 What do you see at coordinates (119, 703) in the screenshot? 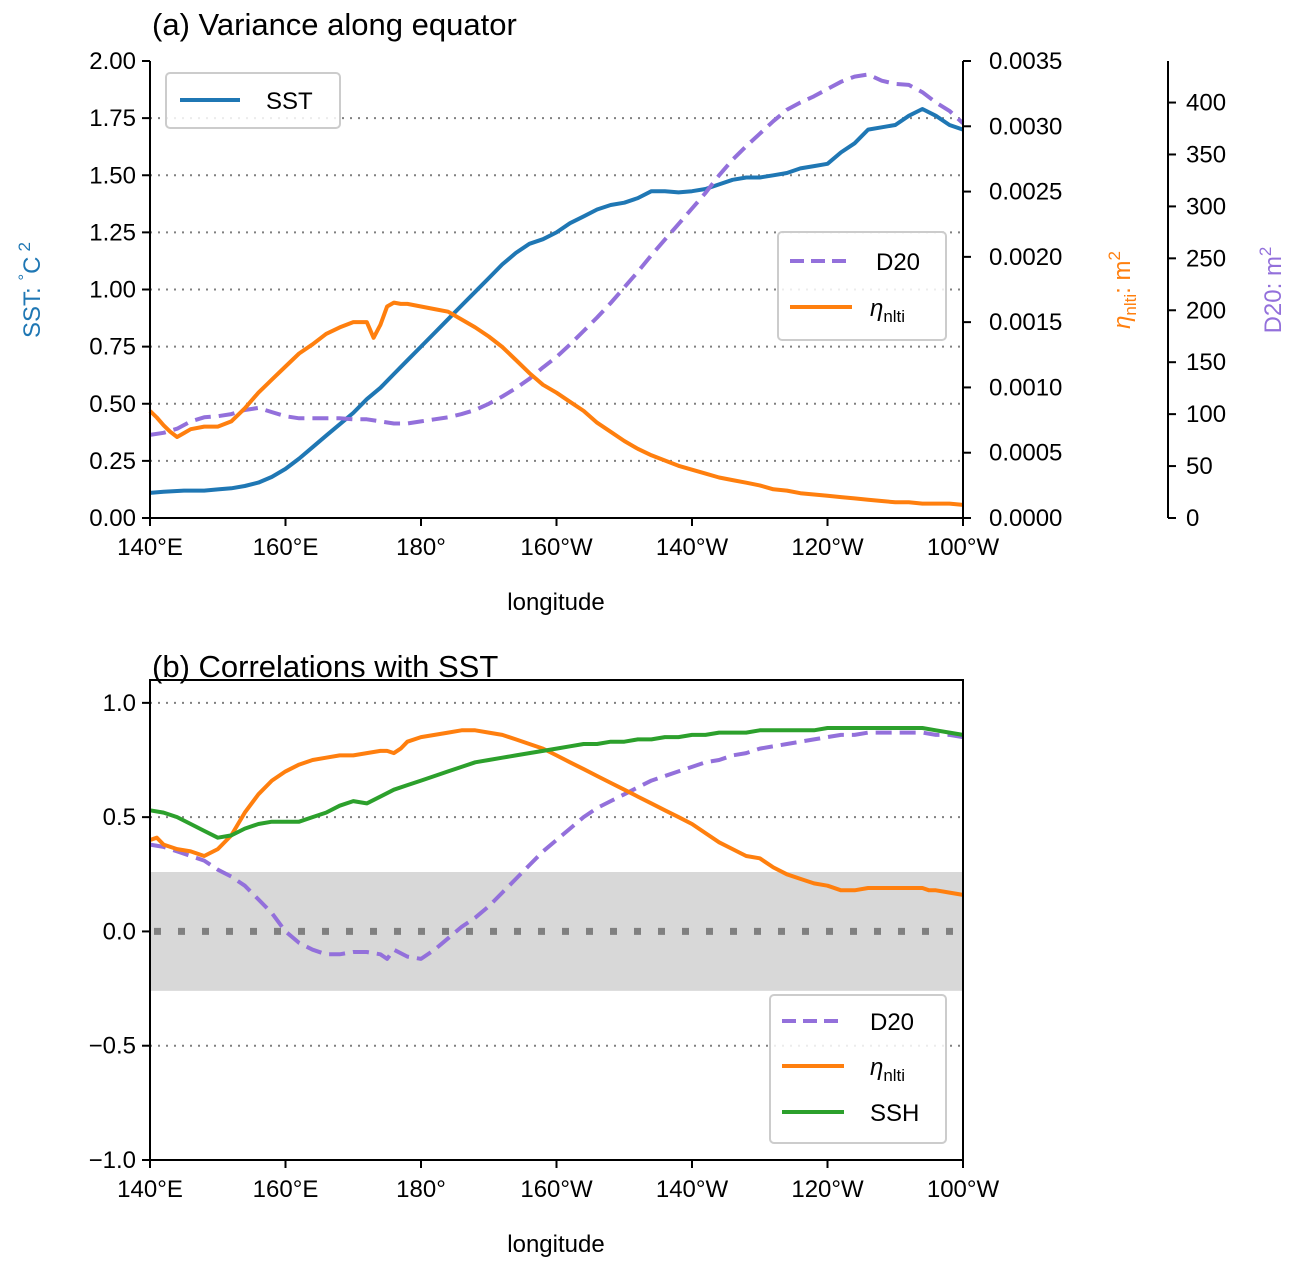
I see `y-tick-label: 1.0` at bounding box center [119, 703].